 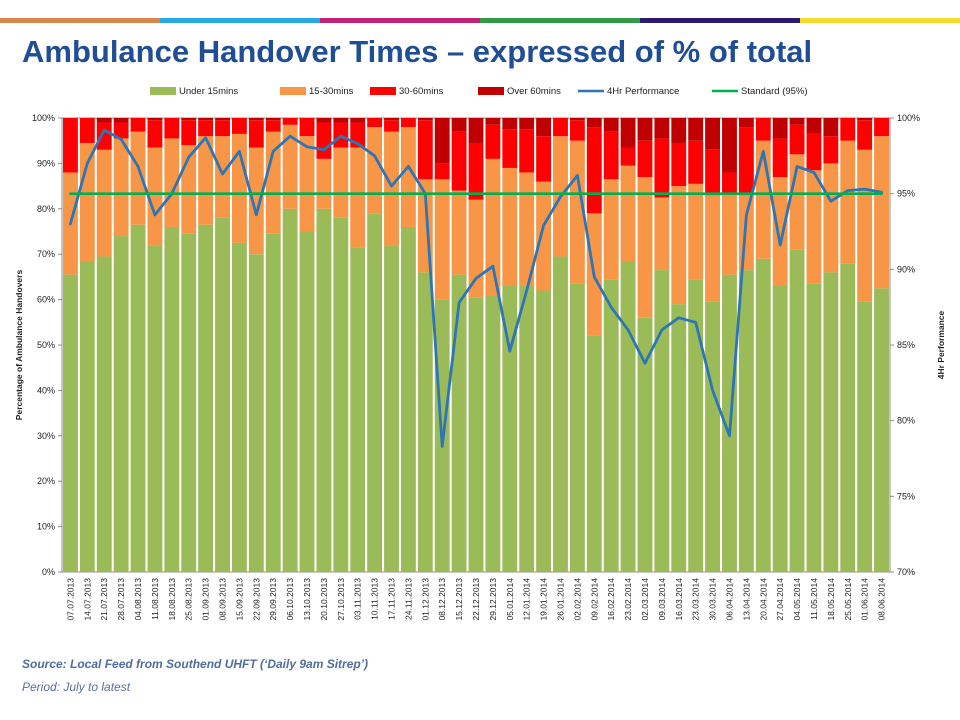 What do you see at coordinates (408, 599) in the screenshot?
I see `x-tick-label: 24.11.2013` at bounding box center [408, 599].